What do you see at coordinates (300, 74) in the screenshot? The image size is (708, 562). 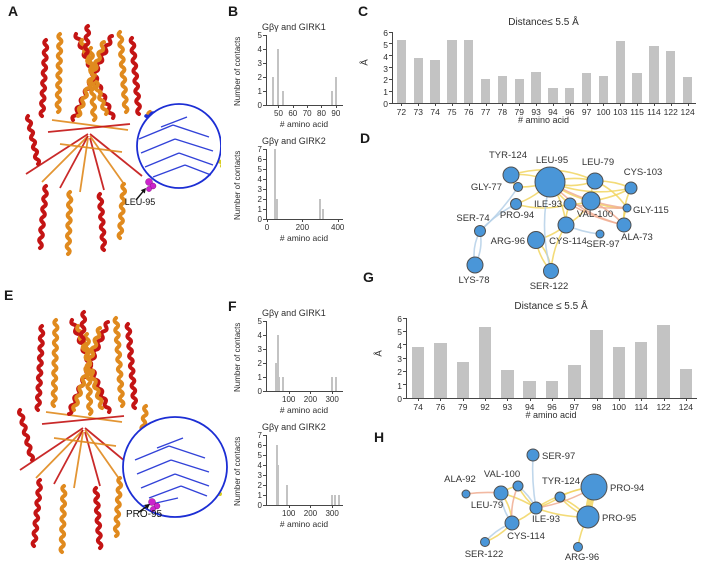 I see `plot-area: 0 1 2 3 4 5 50 60 70 80 90` at bounding box center [300, 74].